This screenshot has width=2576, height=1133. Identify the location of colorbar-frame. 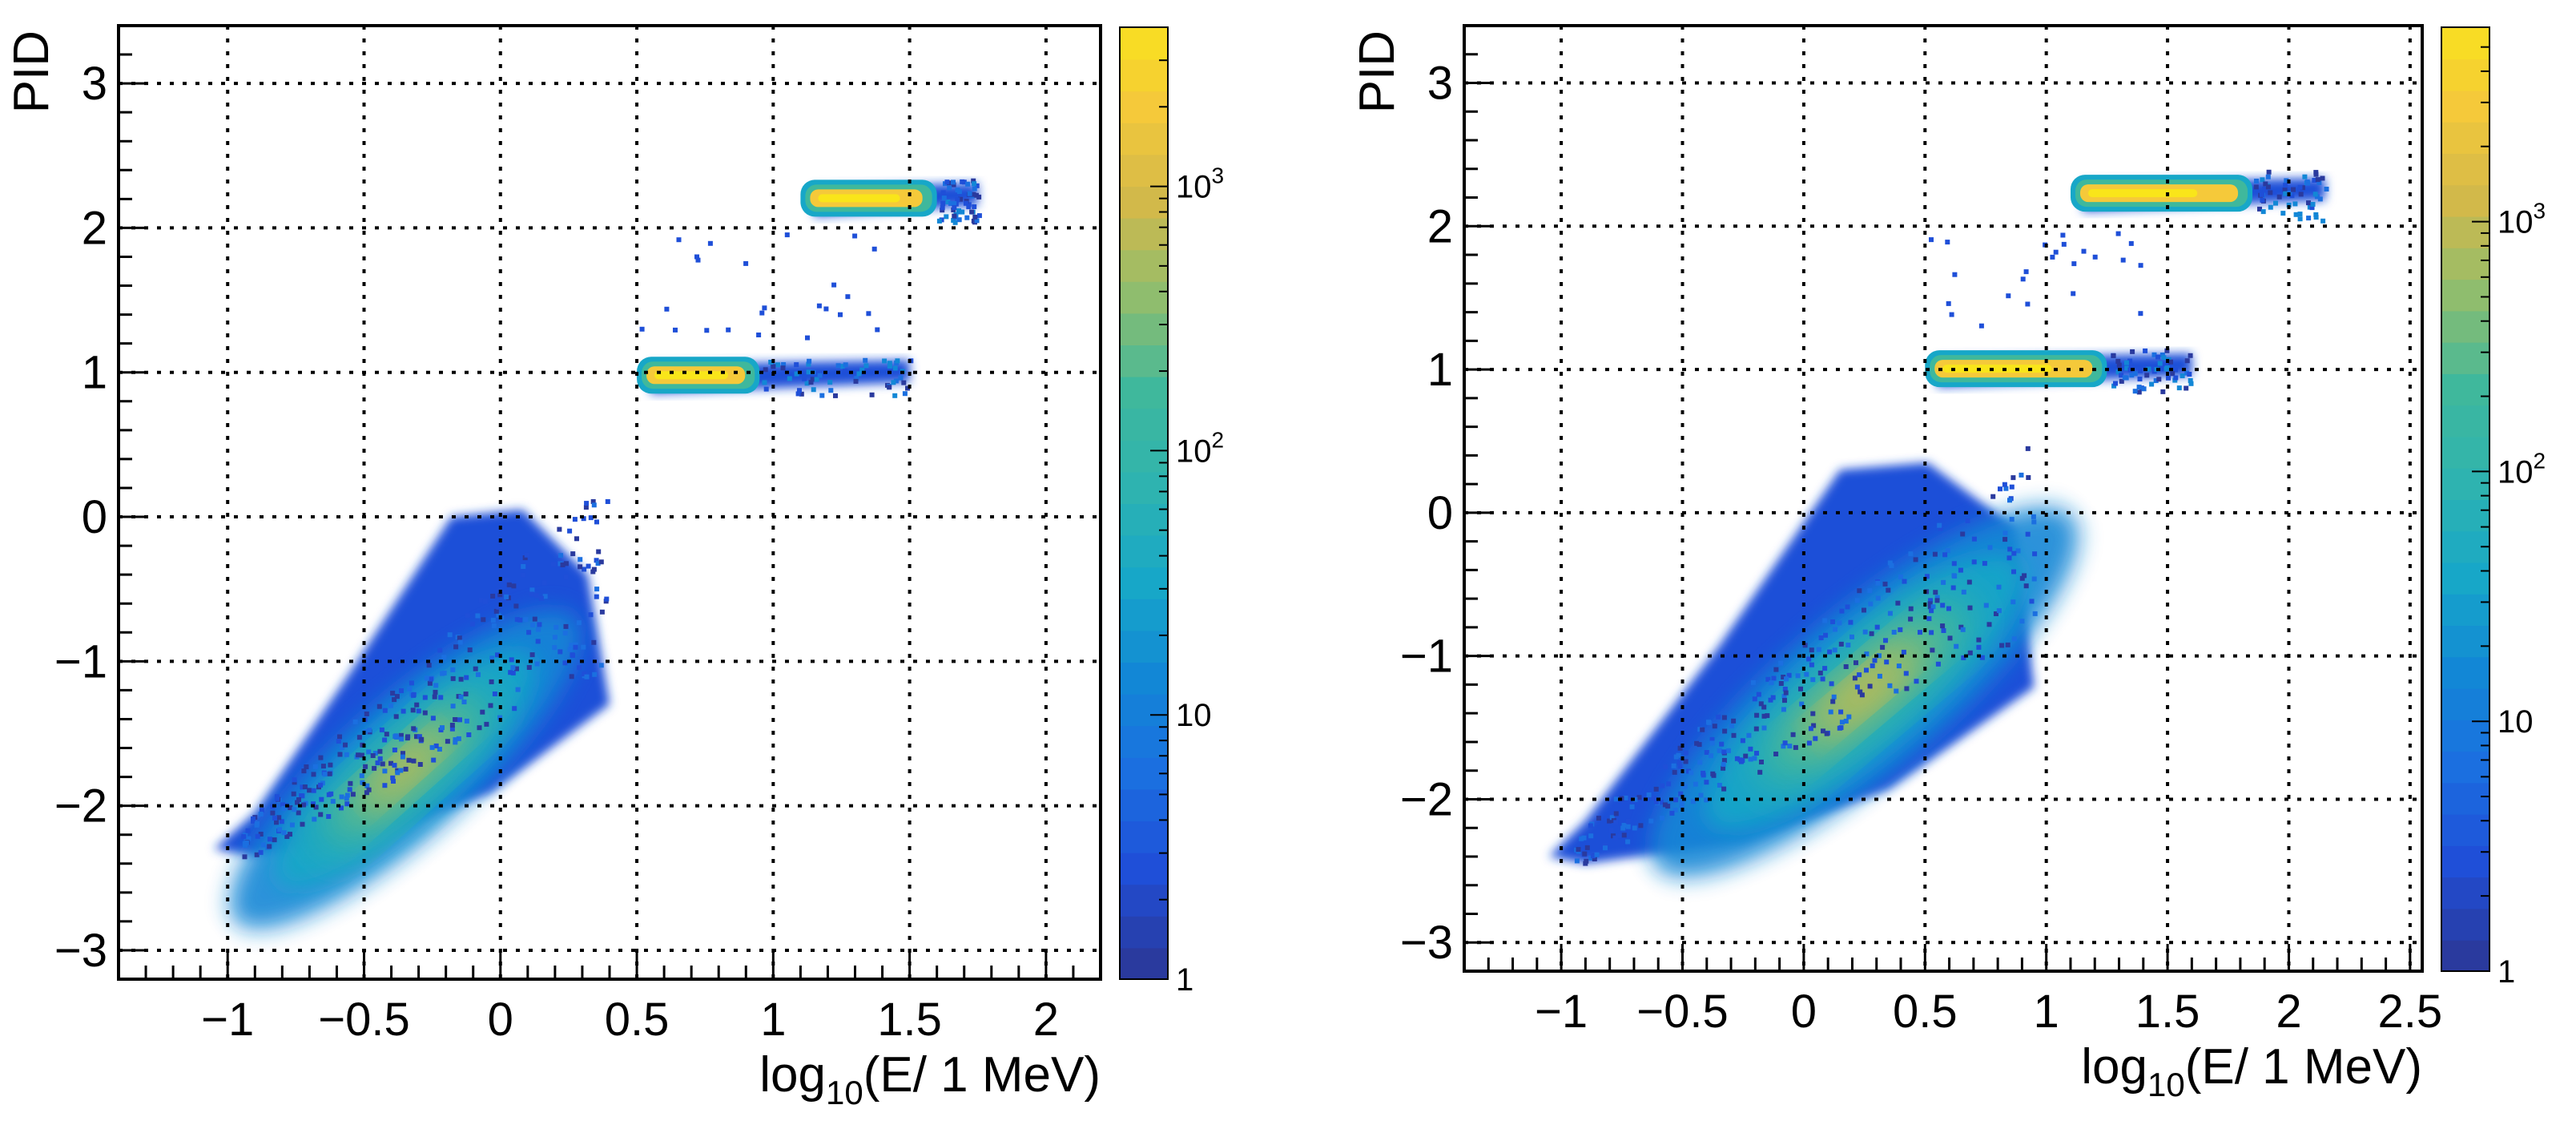
(2465, 499).